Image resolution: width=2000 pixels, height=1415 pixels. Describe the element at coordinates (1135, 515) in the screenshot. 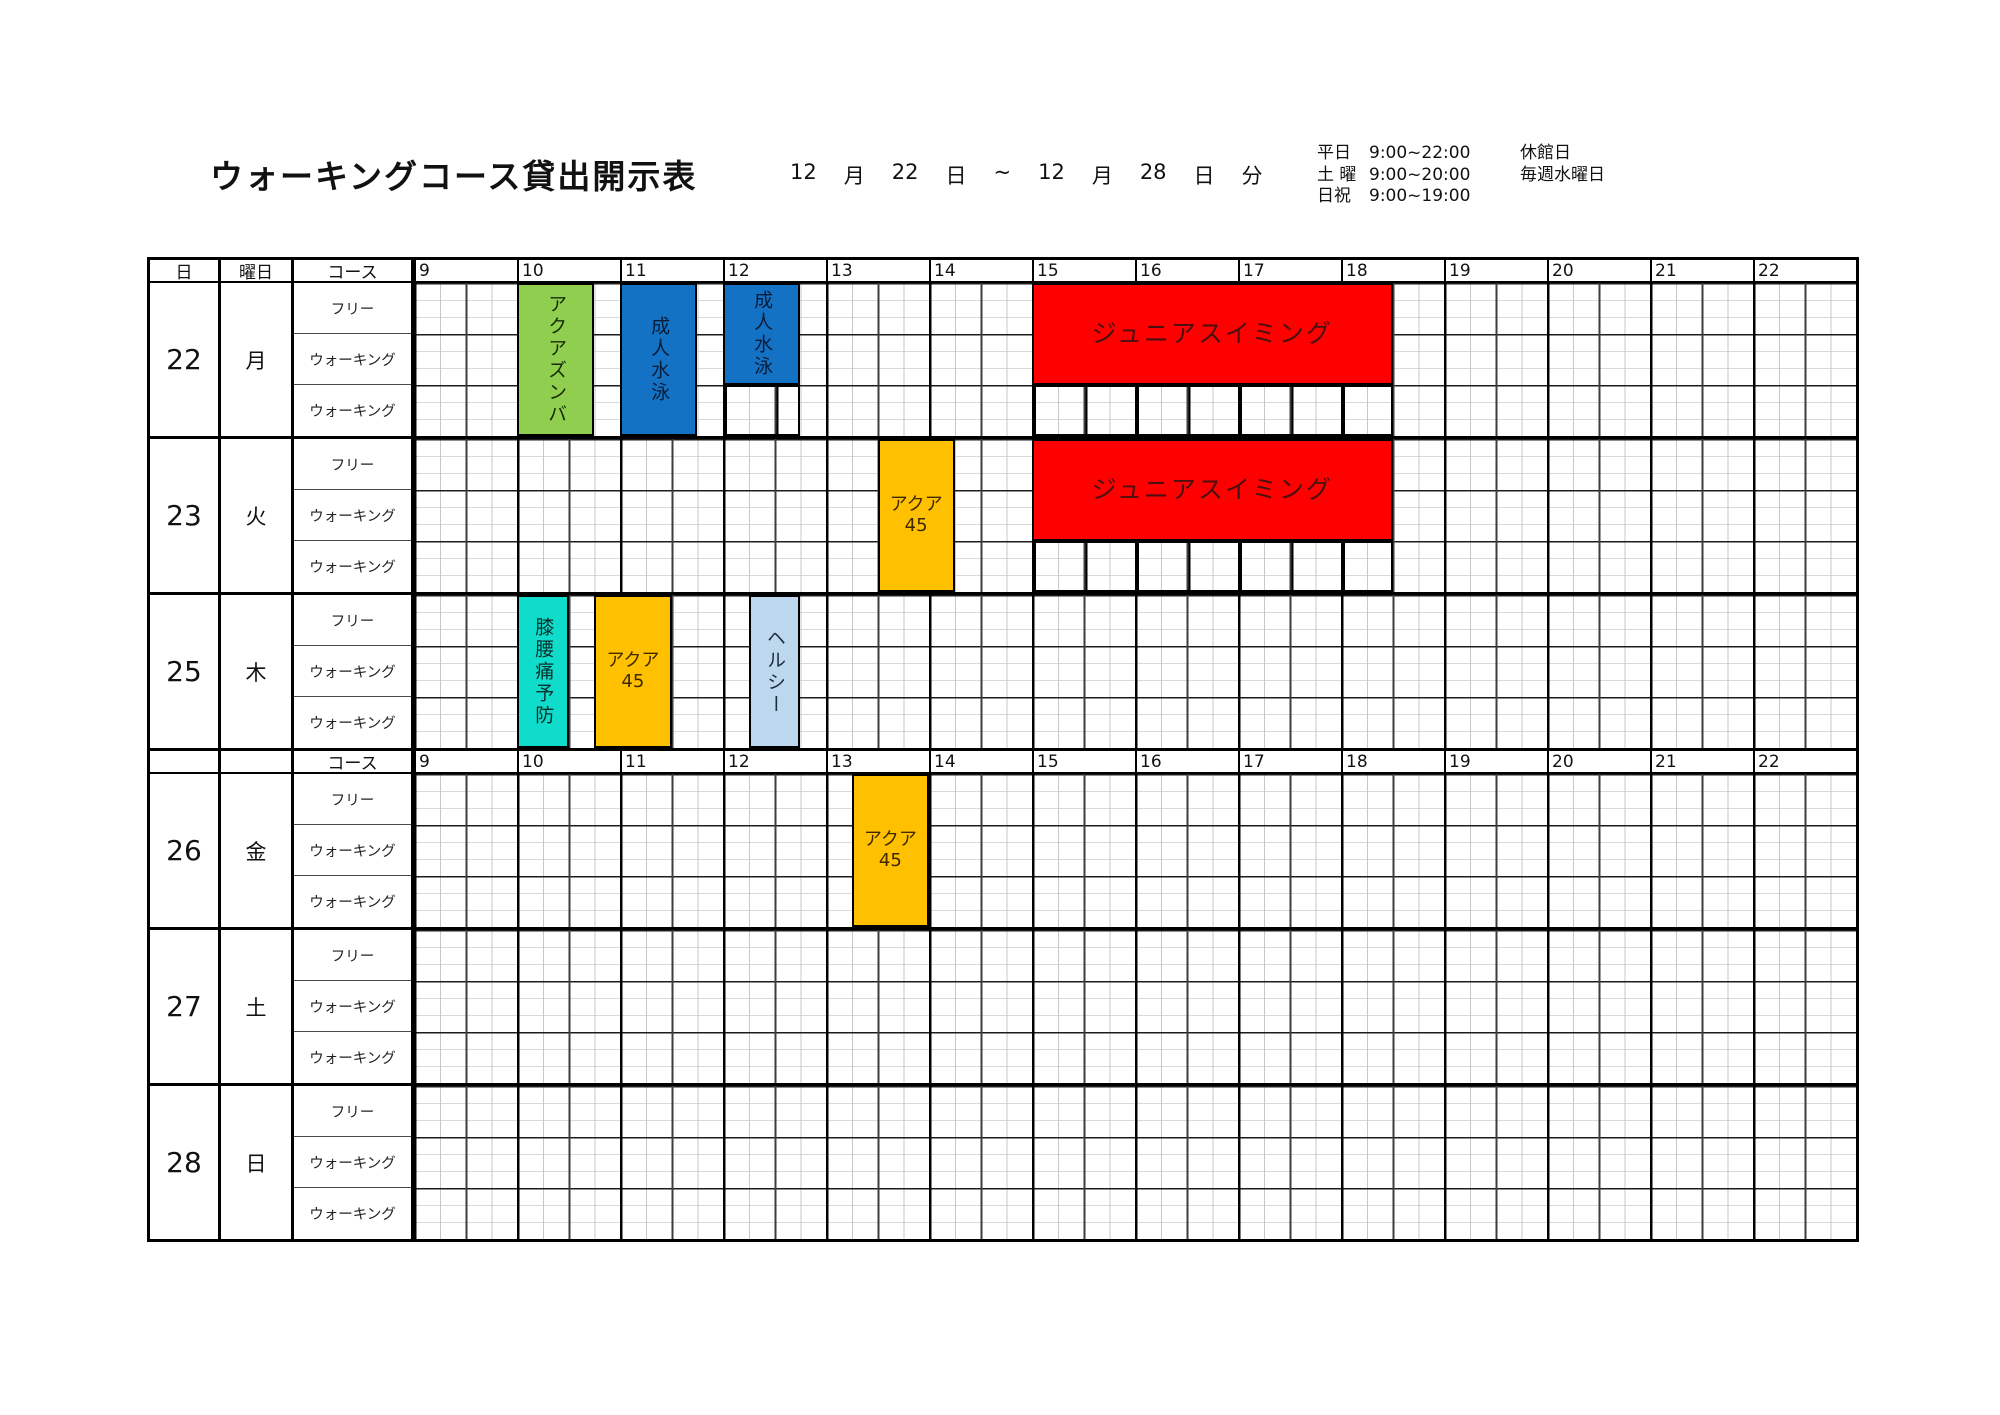

I see `time-grid: アクア 45 ジュニアスイミング` at that location.